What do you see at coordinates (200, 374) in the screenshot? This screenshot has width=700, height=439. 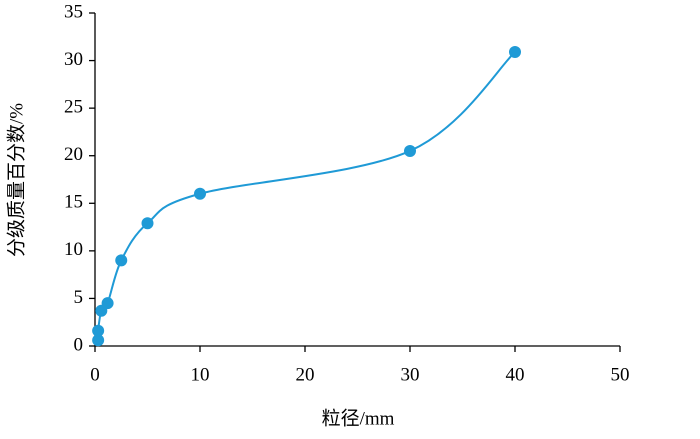 I see `x-tick-label: 10` at bounding box center [200, 374].